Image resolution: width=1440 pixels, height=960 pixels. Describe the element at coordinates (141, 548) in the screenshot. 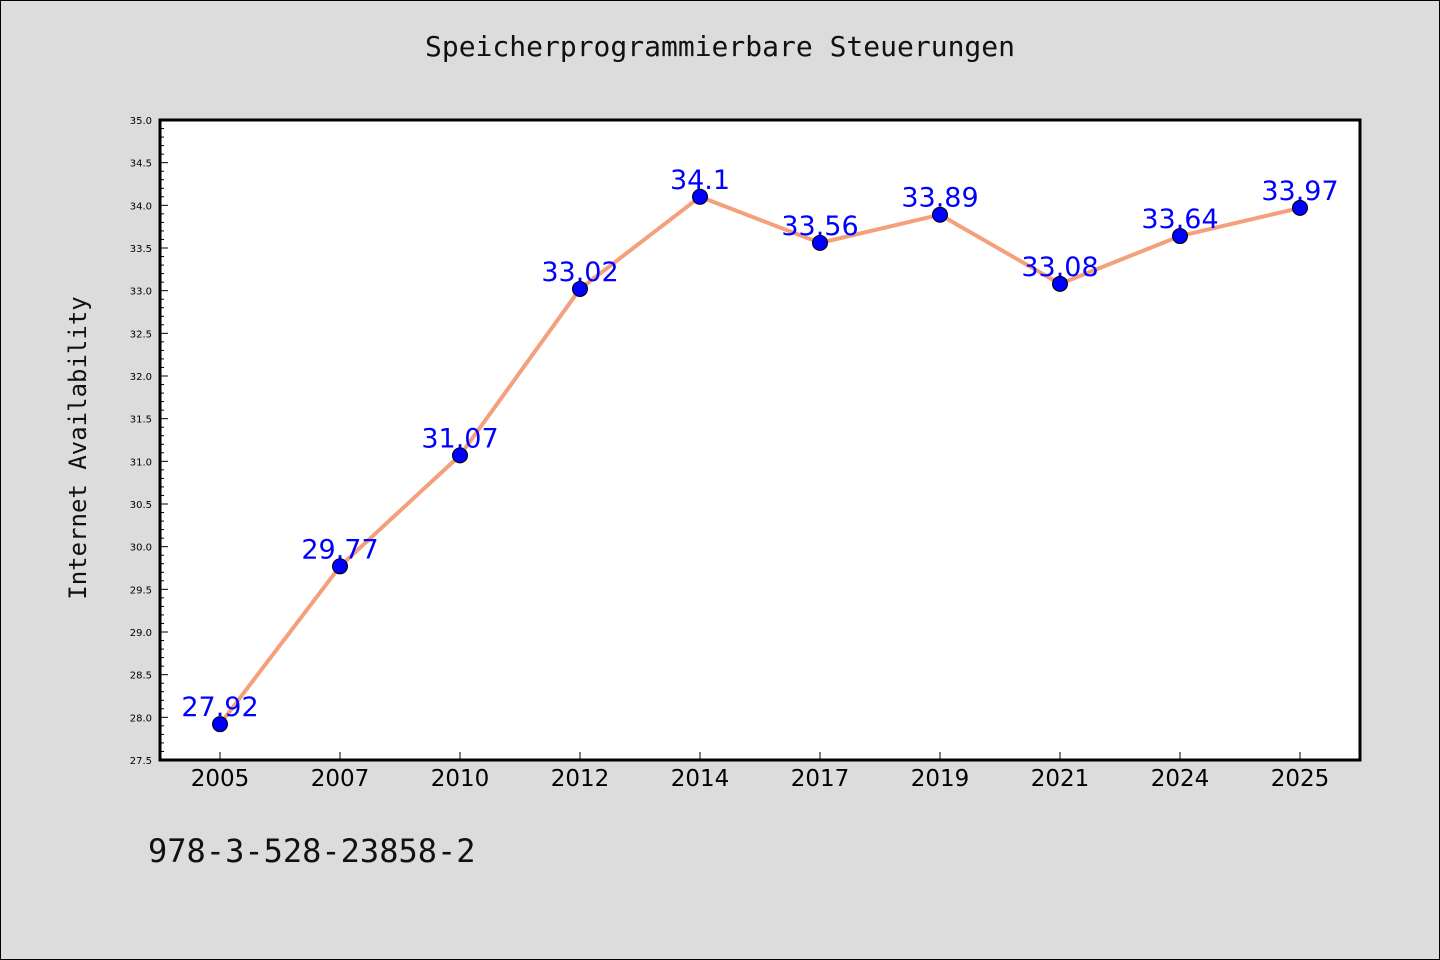

I see `y-tick-label: 30.0` at that location.